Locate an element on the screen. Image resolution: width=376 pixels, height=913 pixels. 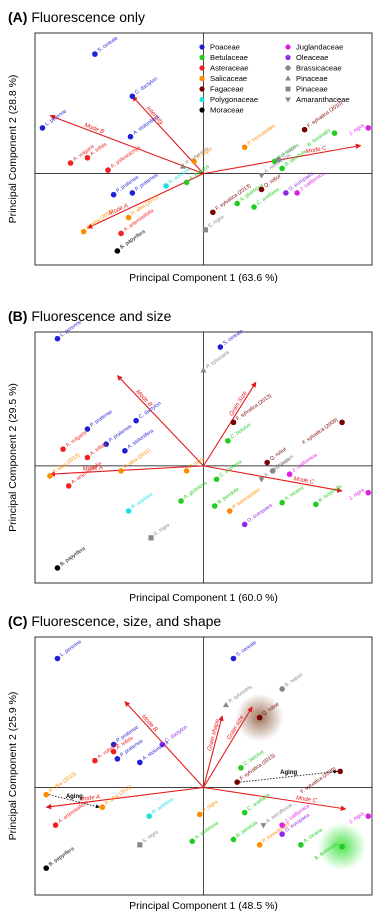
loading-arrow-grain-shape is located at coordinates (213, 751).